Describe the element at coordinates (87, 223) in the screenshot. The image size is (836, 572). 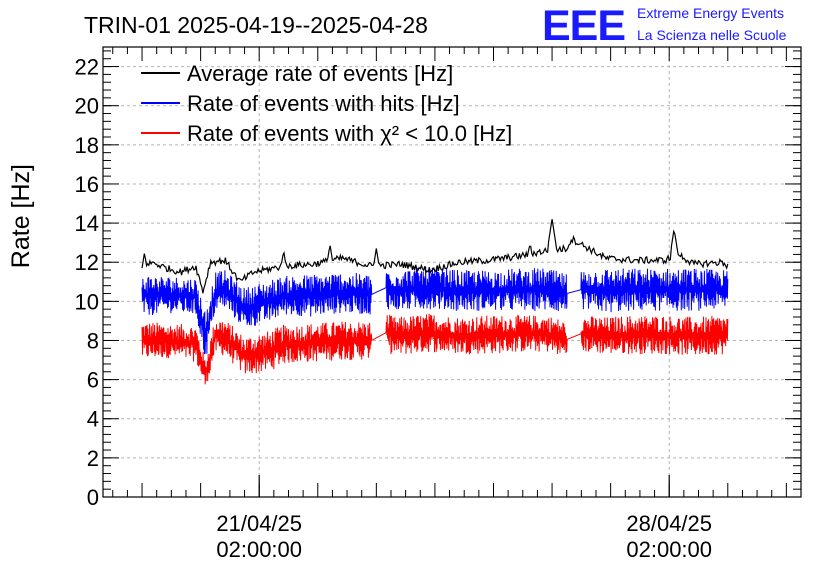
I see `y-tick-label: 14` at that location.